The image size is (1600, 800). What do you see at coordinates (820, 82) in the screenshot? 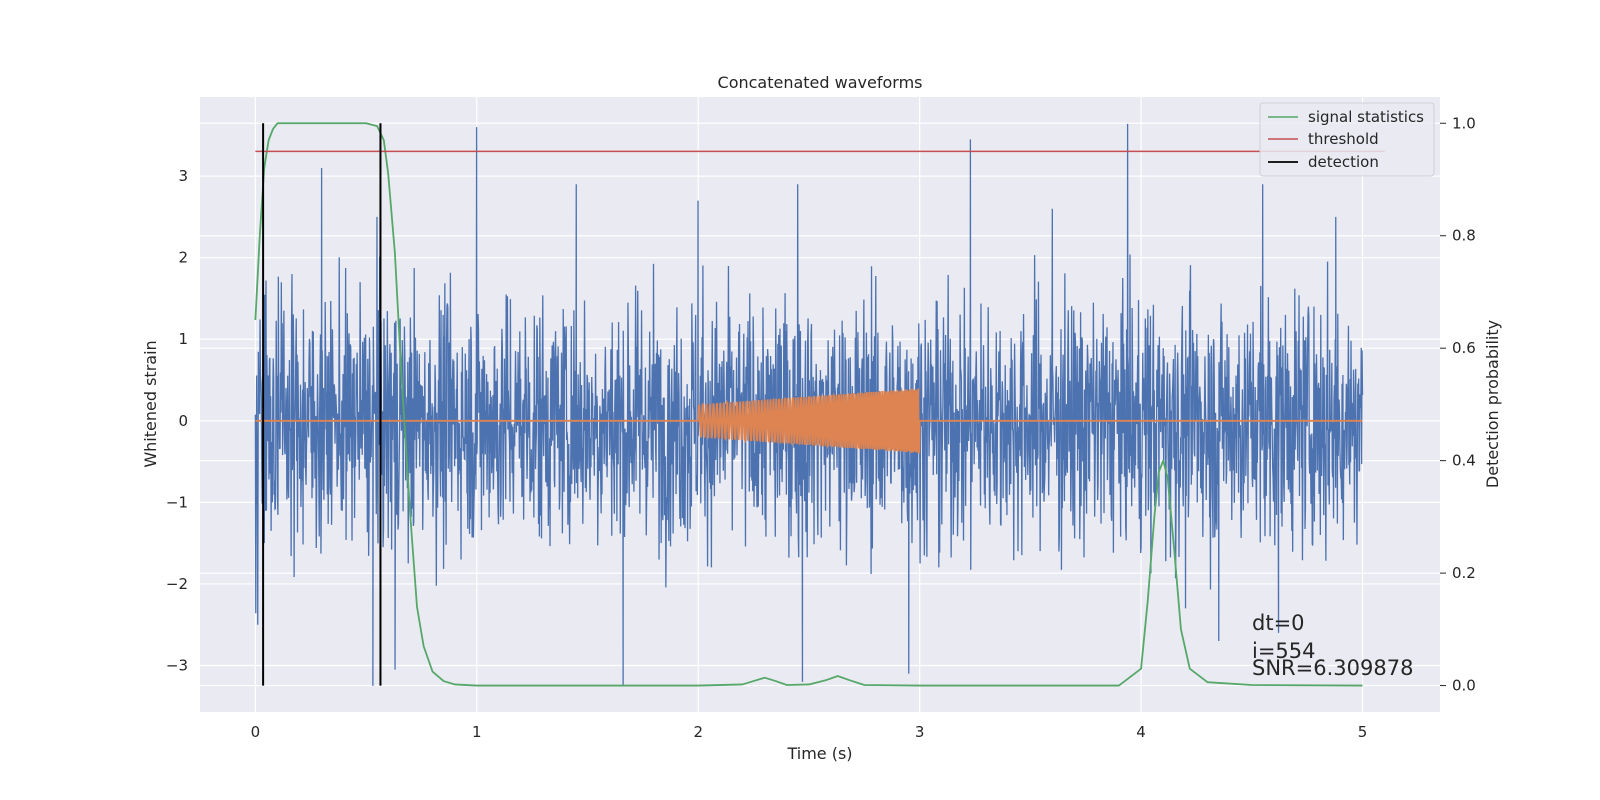
I see `chart-title: Concatenated waveforms` at bounding box center [820, 82].